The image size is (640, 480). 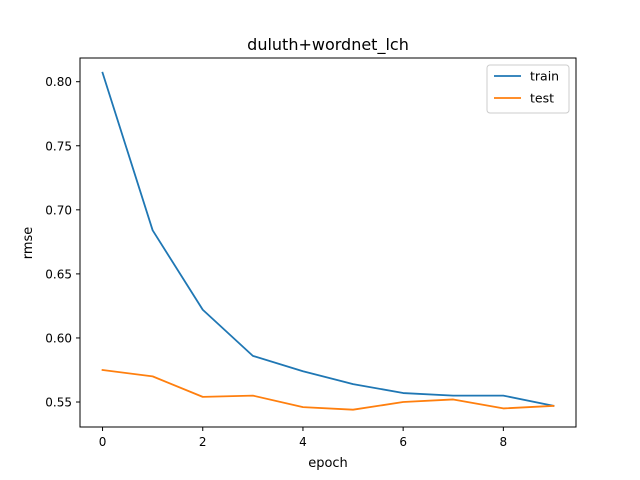 What do you see at coordinates (58, 403) in the screenshot?
I see `y-tick-label: 0.55` at bounding box center [58, 403].